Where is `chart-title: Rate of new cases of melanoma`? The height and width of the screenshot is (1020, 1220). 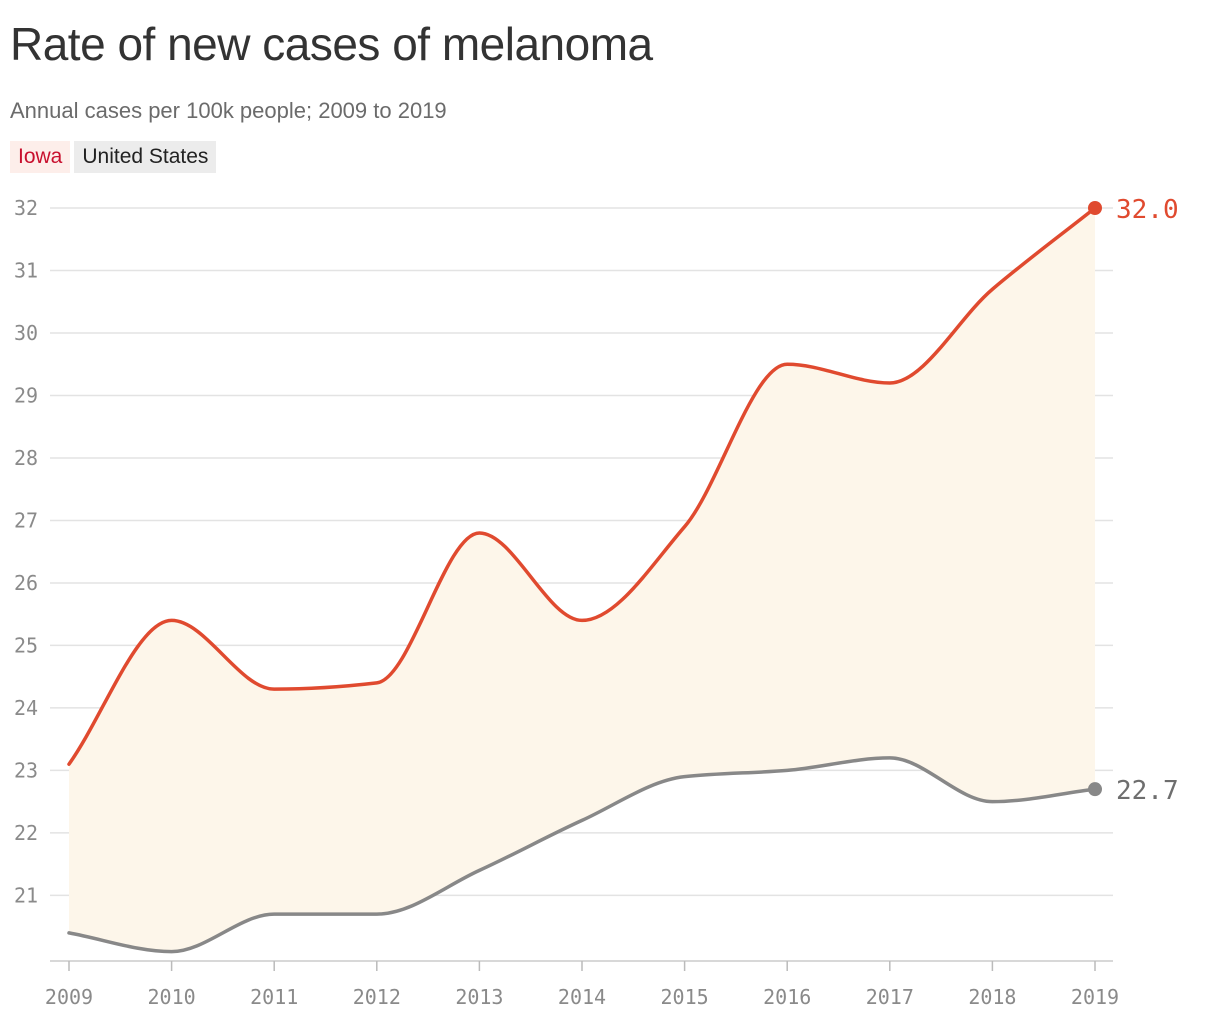
chart-title: Rate of new cases of melanoma is located at coordinates (331, 44).